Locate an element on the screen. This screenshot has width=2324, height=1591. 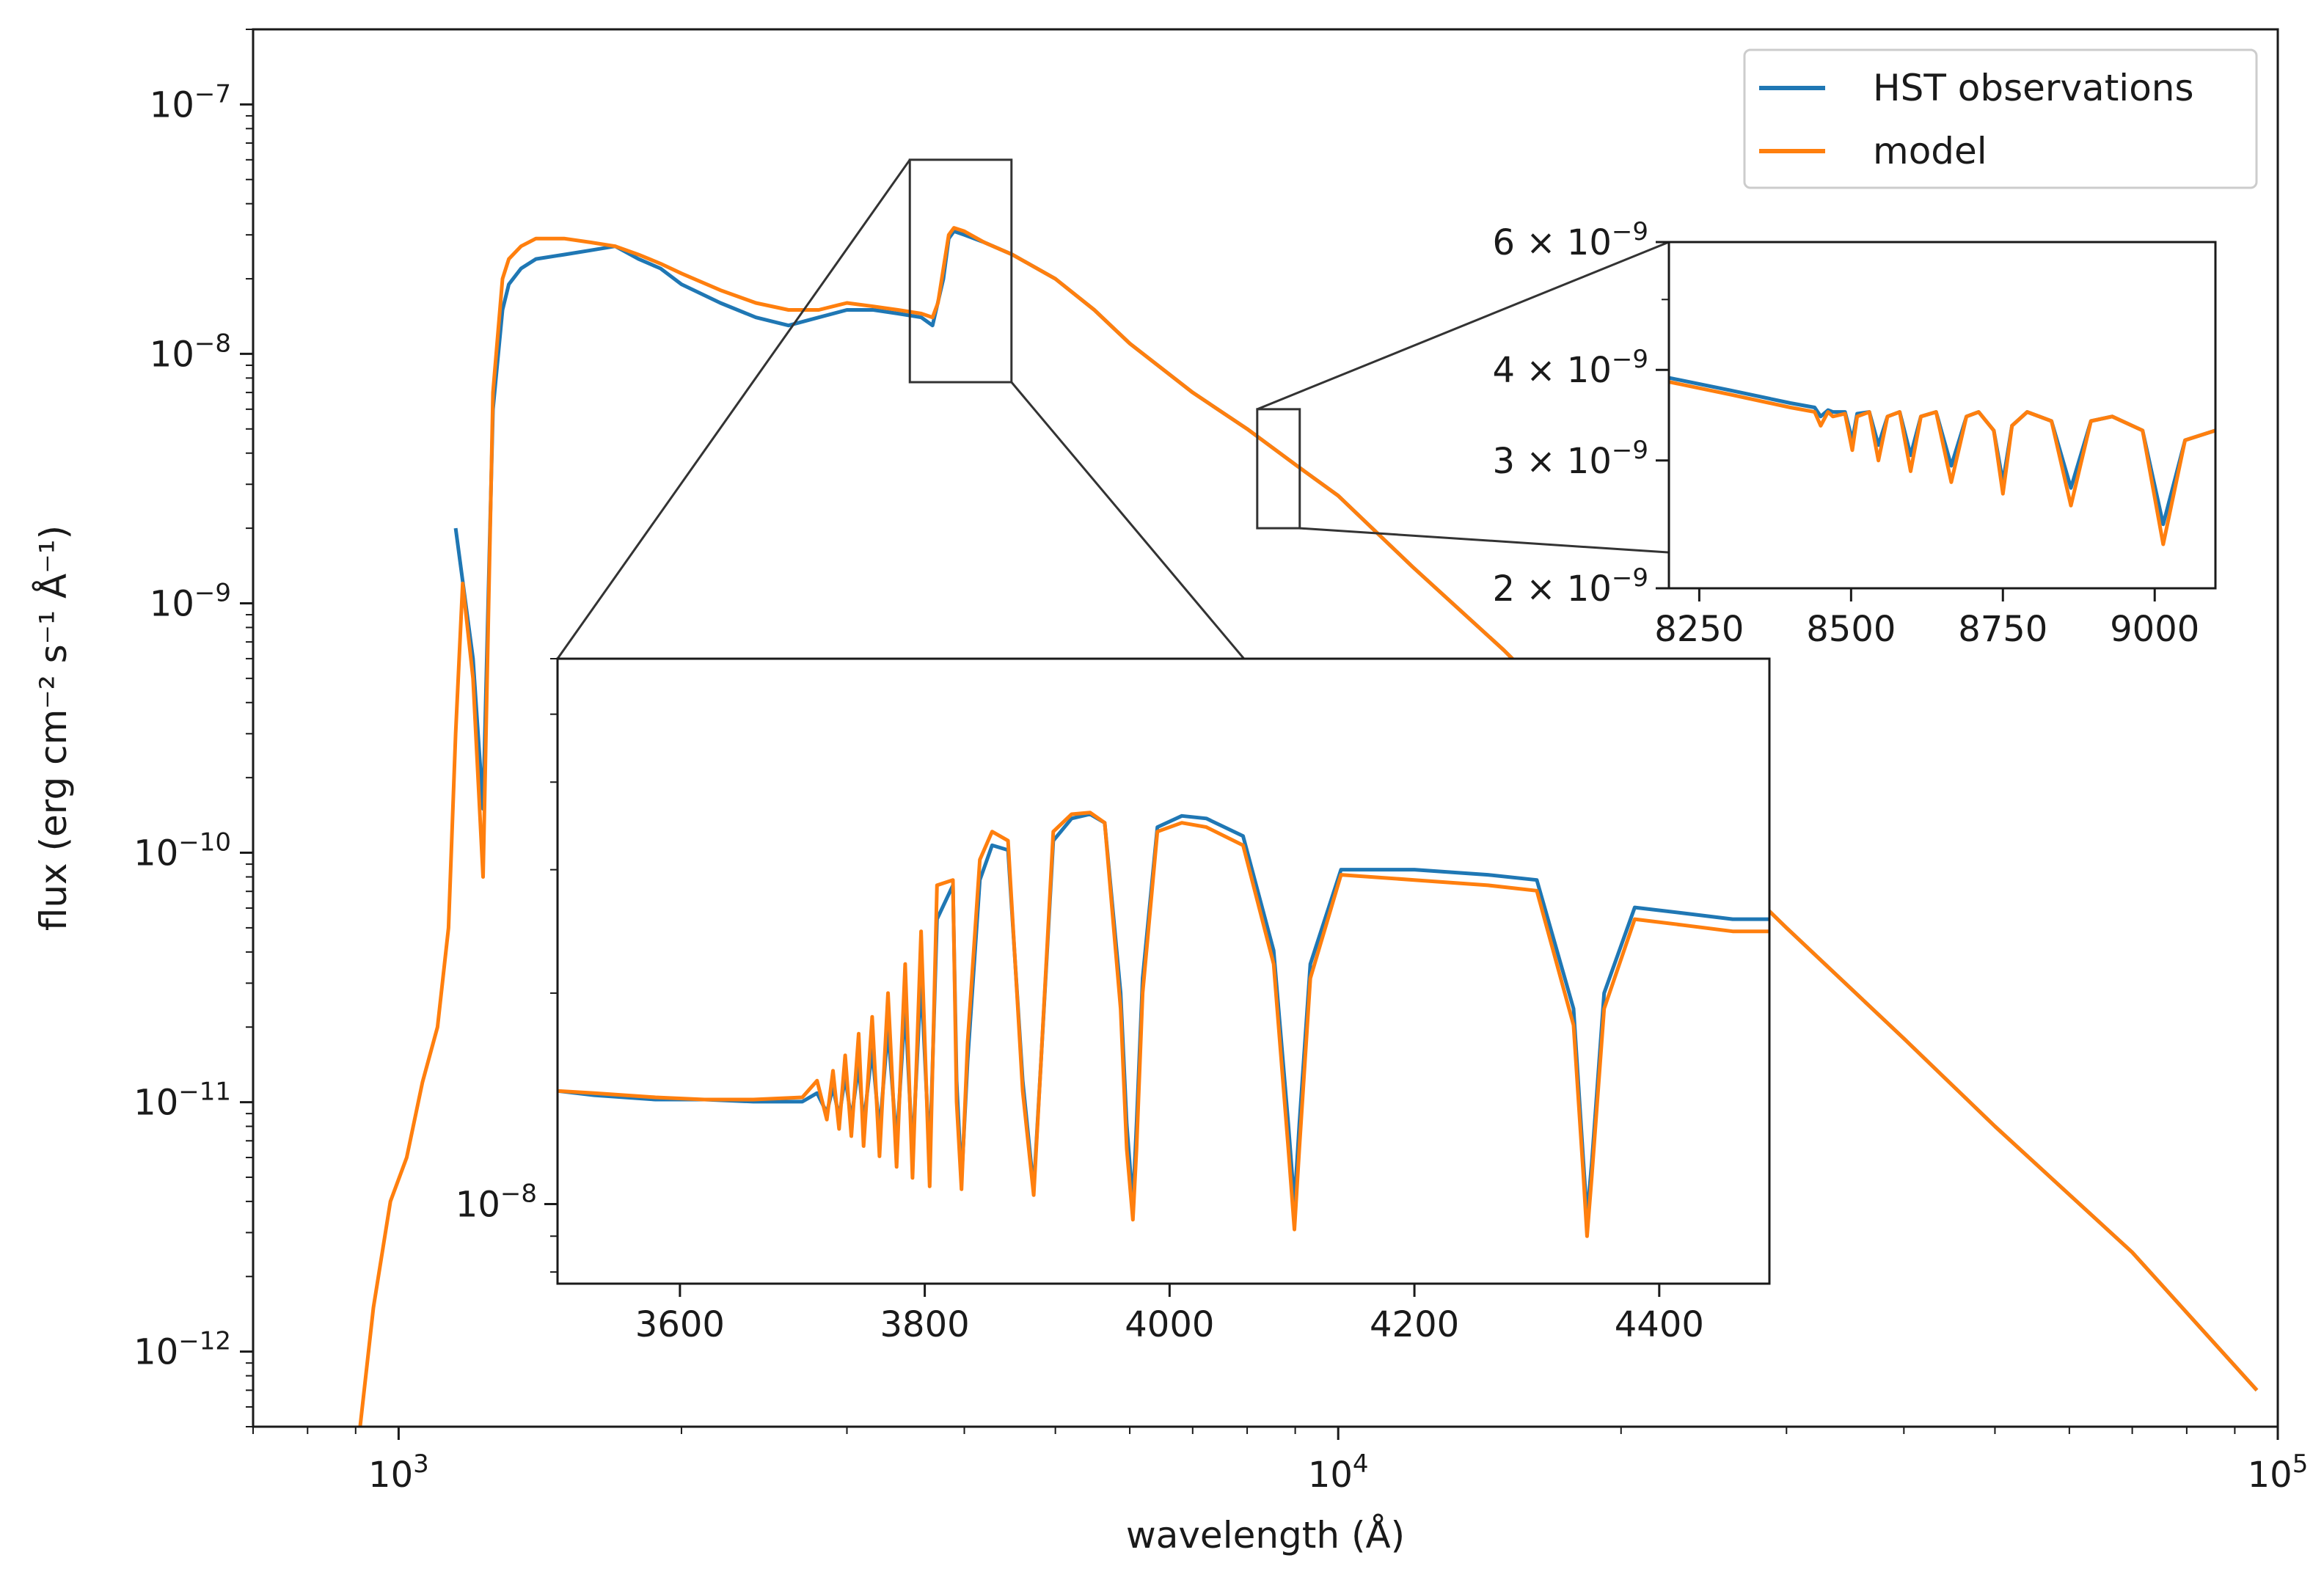
inset2-region-box is located at coordinates (1278, 469).